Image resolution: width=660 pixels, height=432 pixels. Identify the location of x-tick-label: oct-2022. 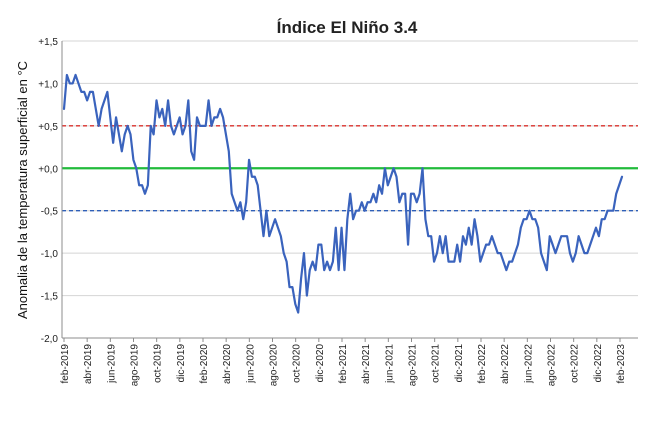
(575, 363).